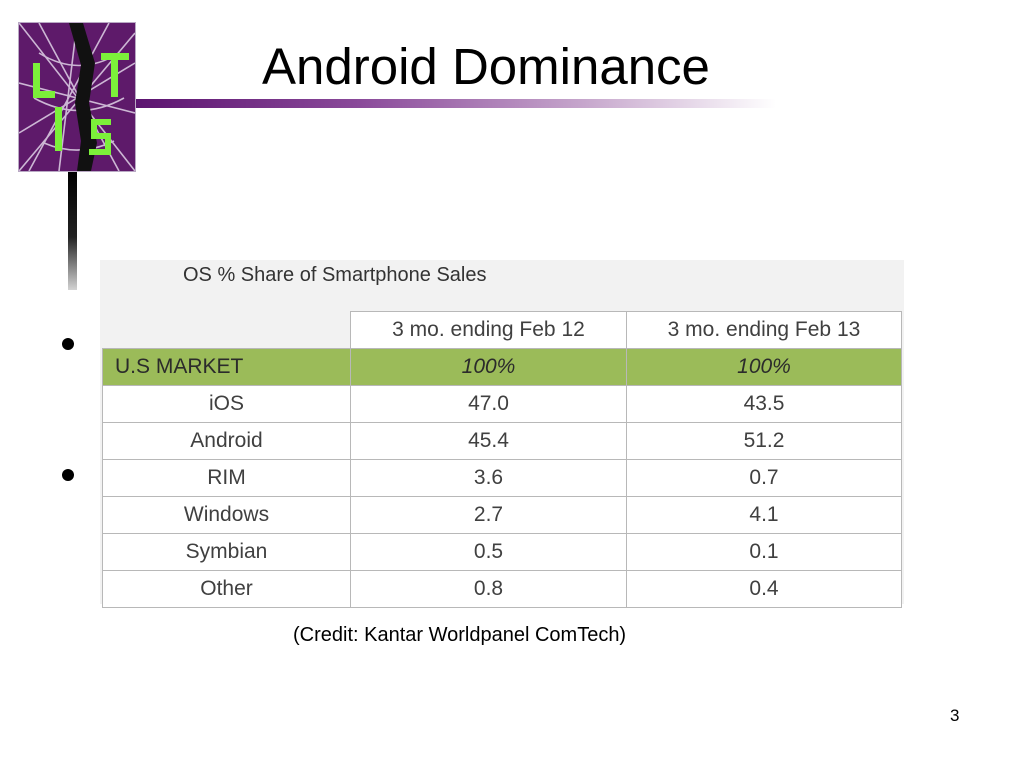 This screenshot has height=768, width=1024. I want to click on share-value: 0.4, so click(764, 589).